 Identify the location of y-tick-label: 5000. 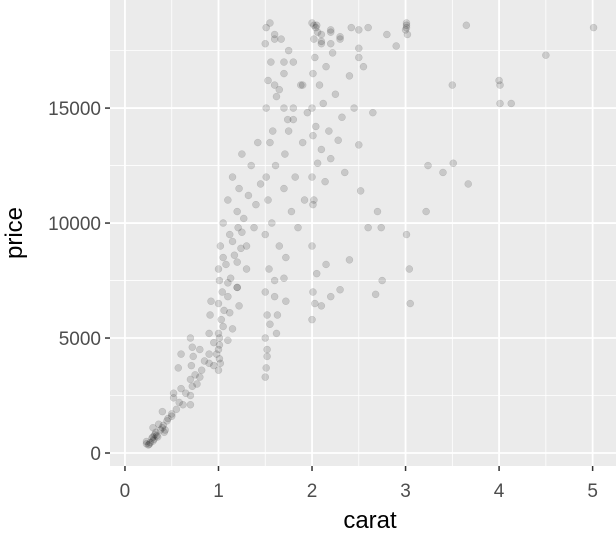
(80, 339).